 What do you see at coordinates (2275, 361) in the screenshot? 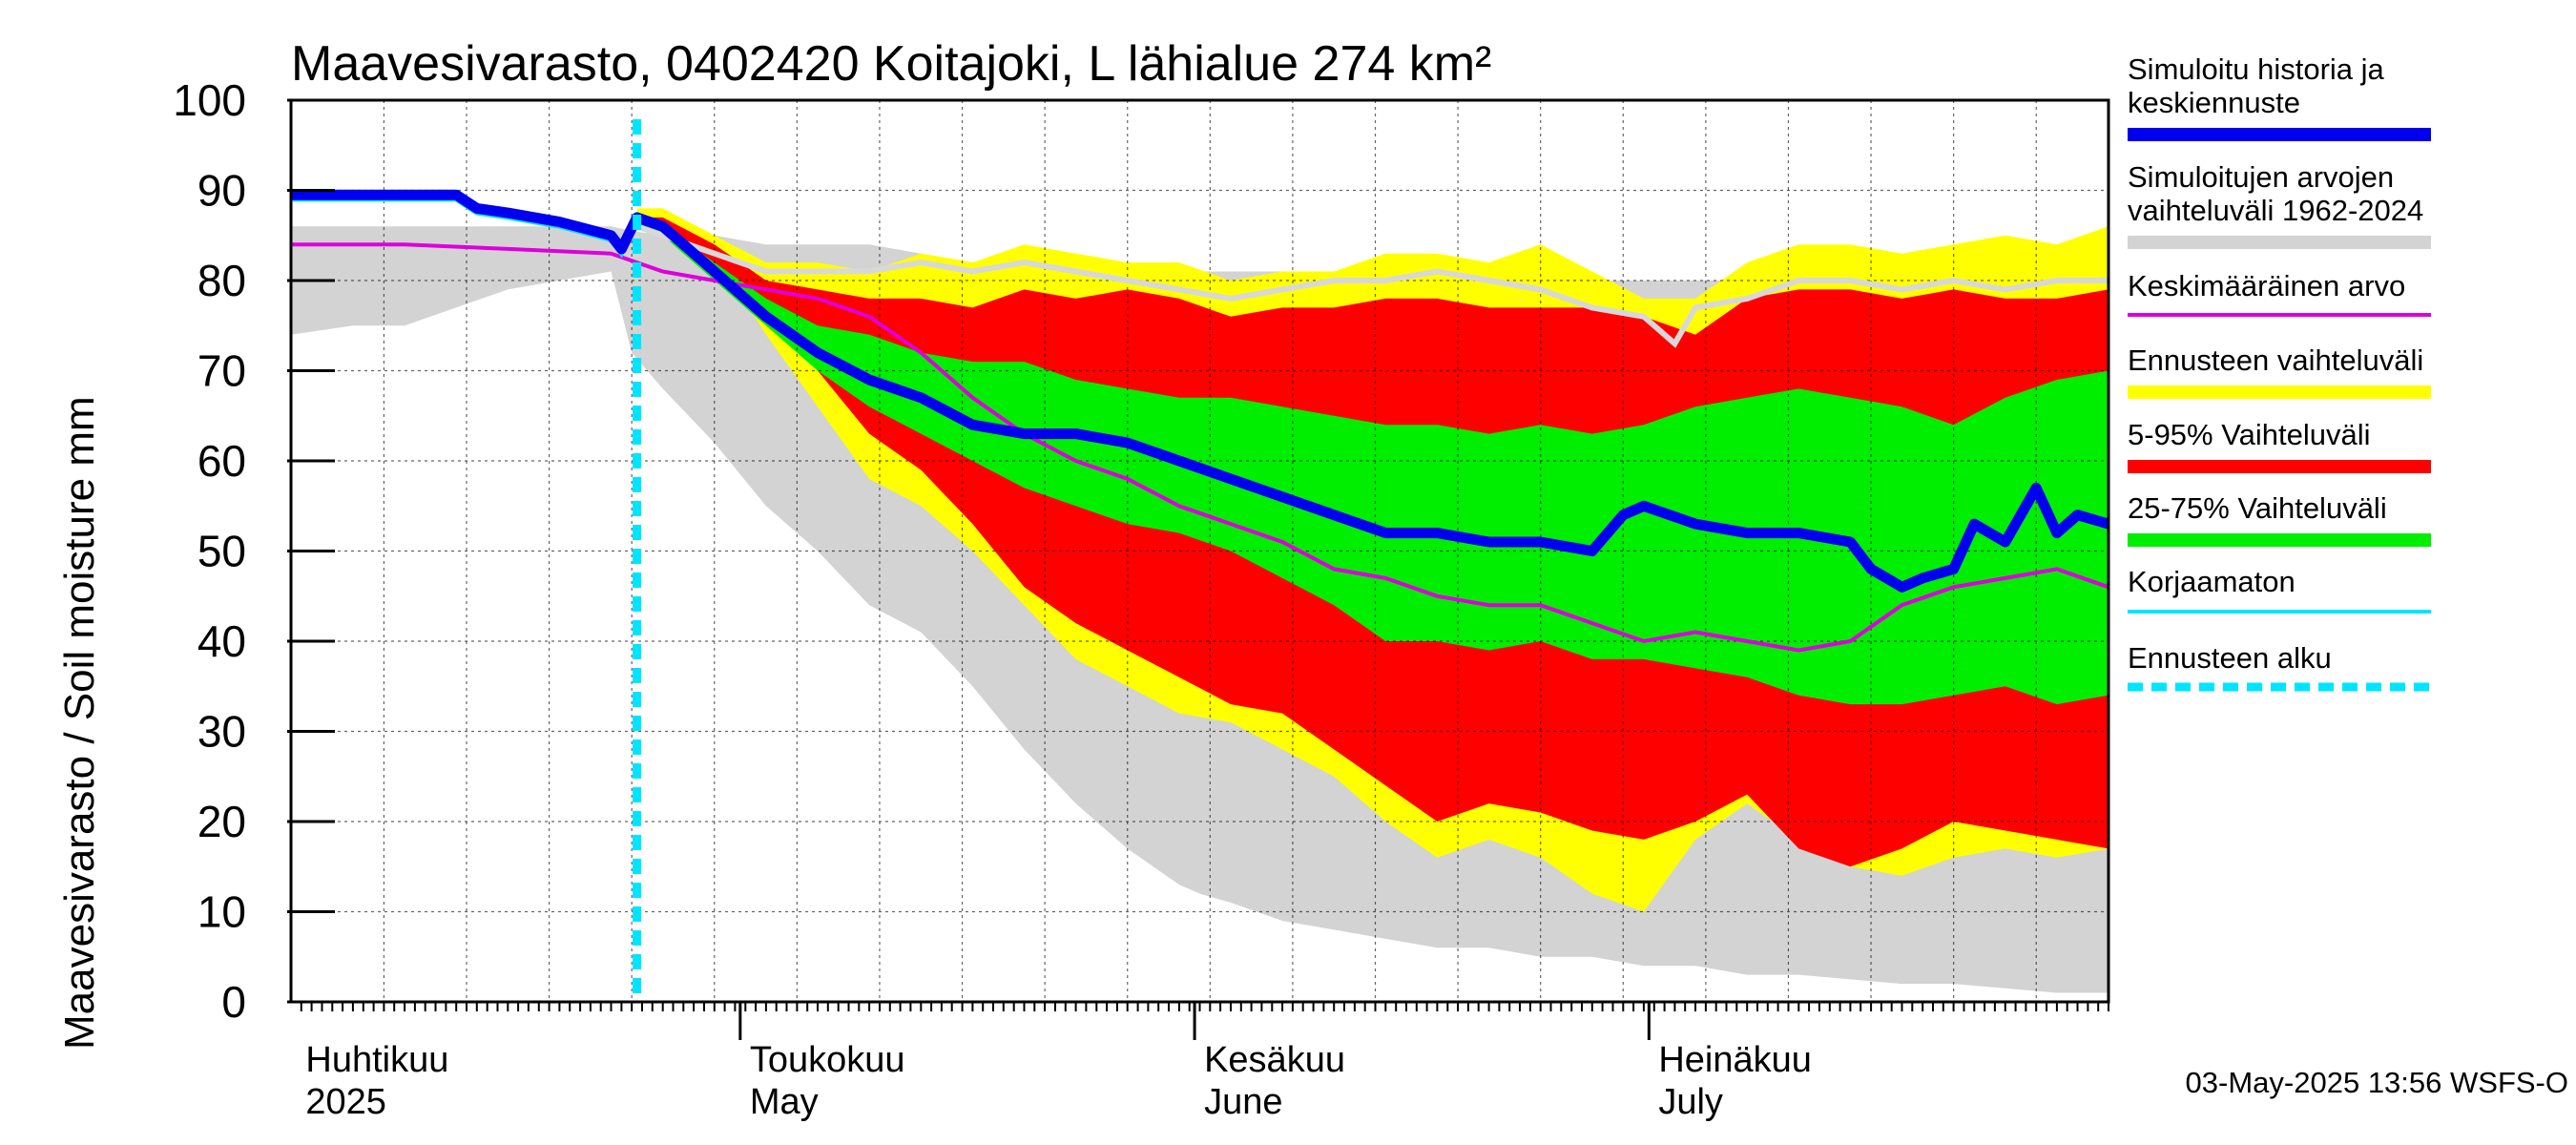
I see `legend-label-forecast-range: Ennusteen vaihteluväli` at bounding box center [2275, 361].